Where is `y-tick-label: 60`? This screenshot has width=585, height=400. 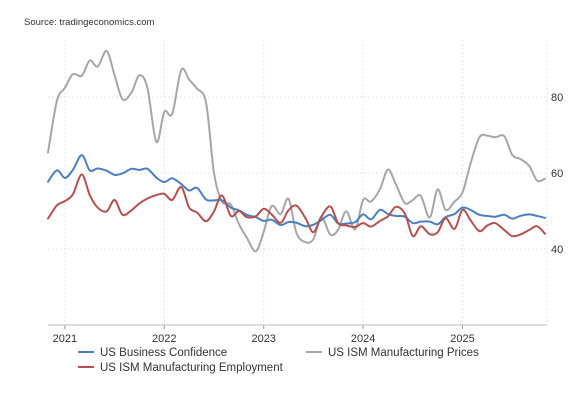 y-tick-label: 60 is located at coordinates (557, 174).